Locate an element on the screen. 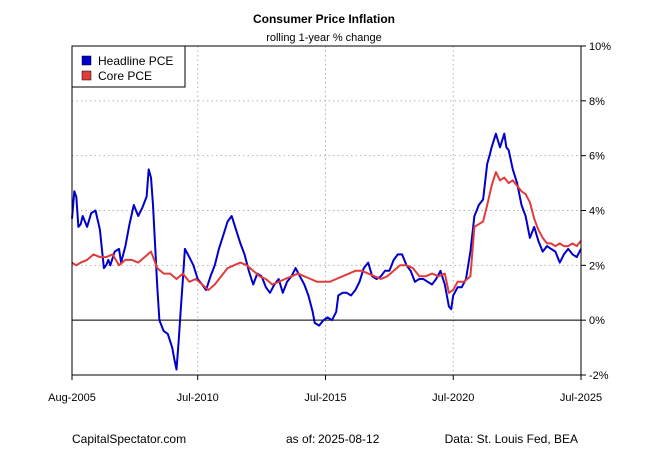  x-tick-label: Jul-2015 is located at coordinates (325, 398).